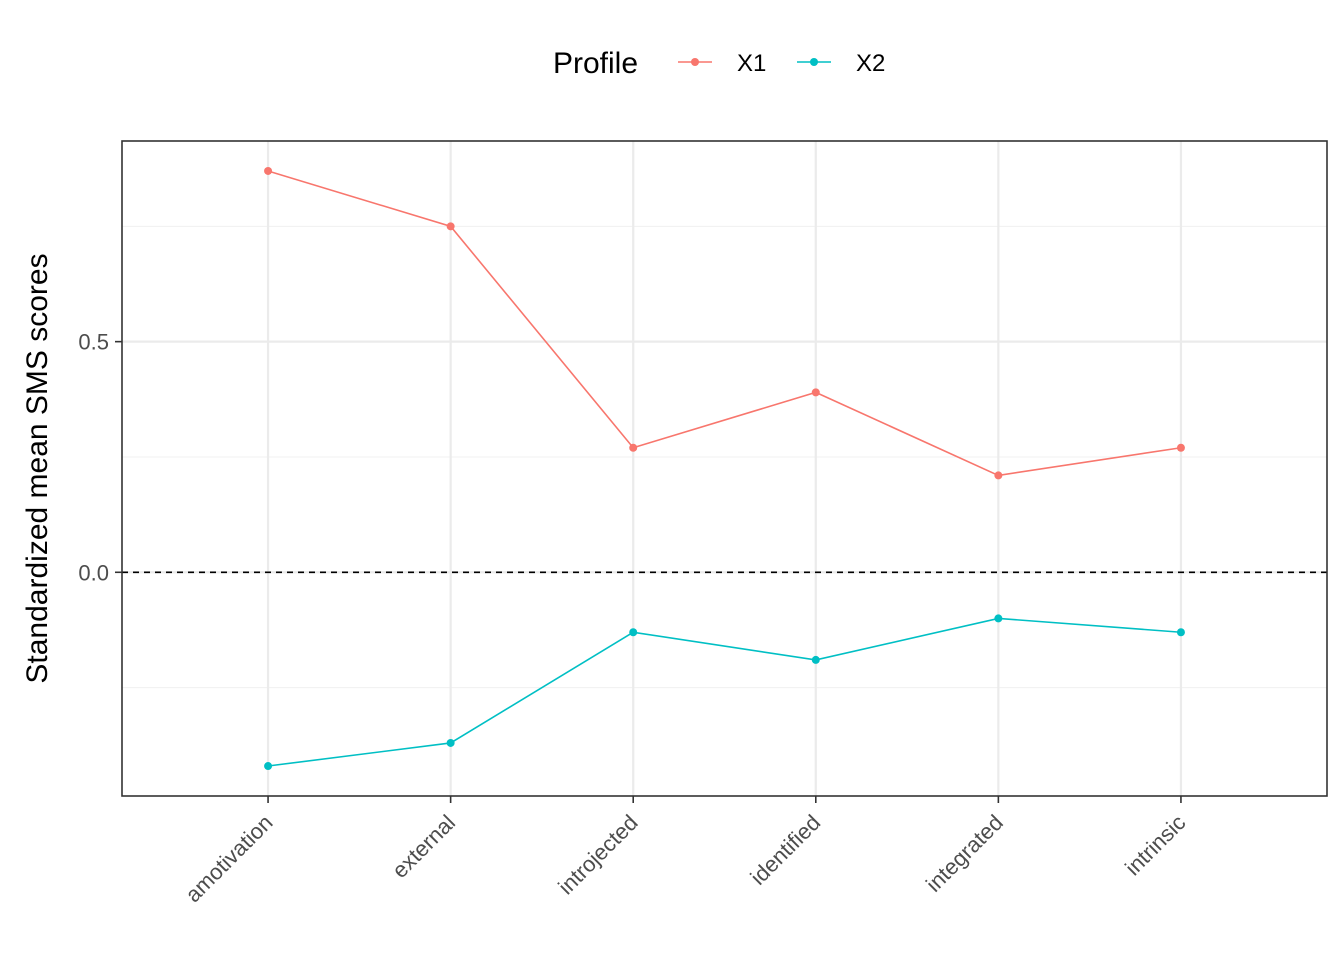 Image resolution: width=1344 pixels, height=960 pixels. I want to click on series-line-X2, so click(724, 692).